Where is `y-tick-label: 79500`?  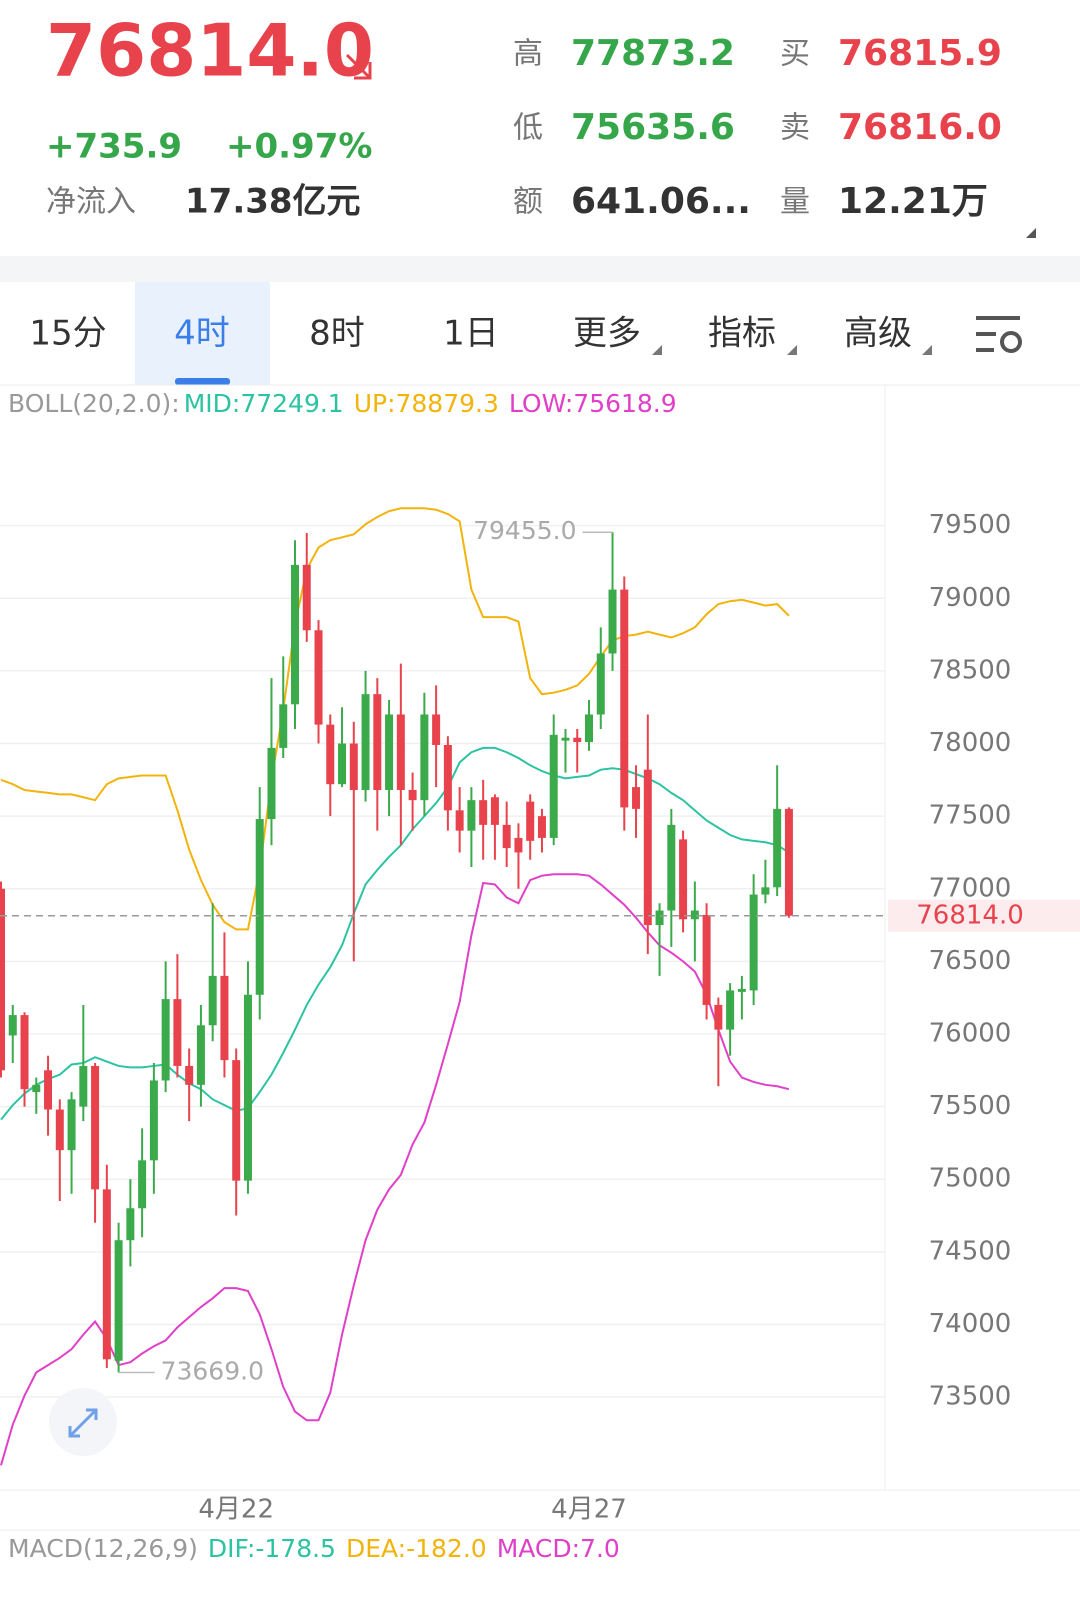
y-tick-label: 79500 is located at coordinates (970, 525).